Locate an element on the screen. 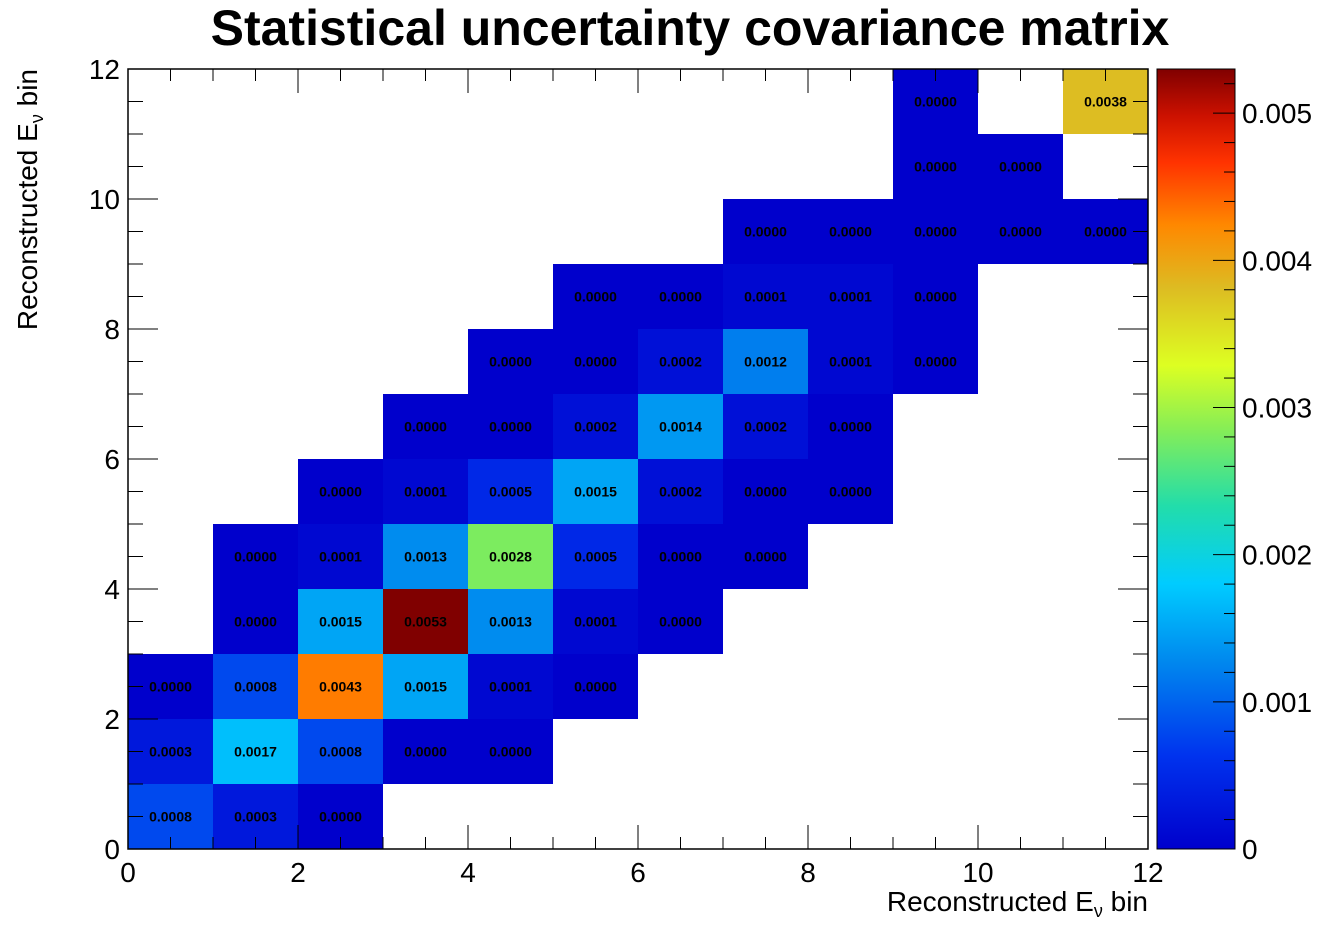  x-tick-label: 6 is located at coordinates (638, 872).